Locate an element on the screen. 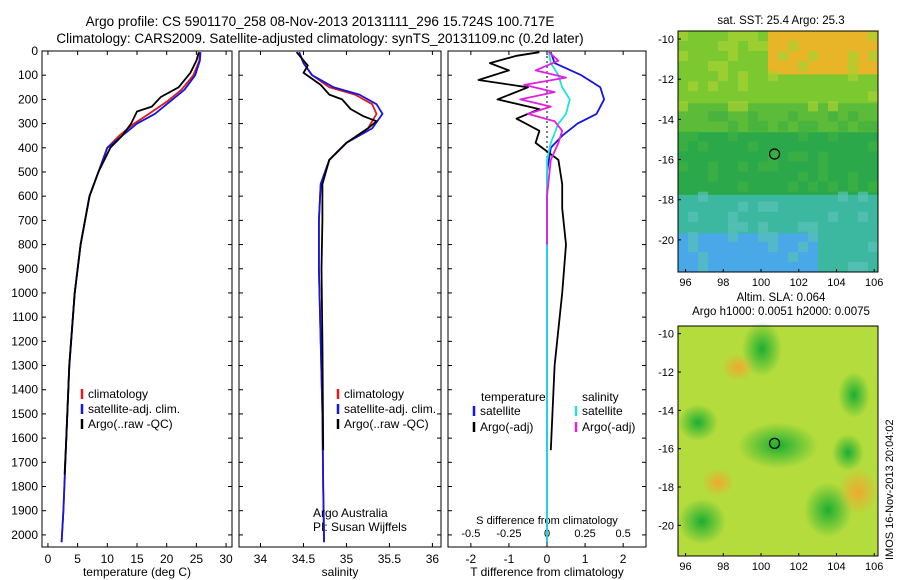 The height and width of the screenshot is (580, 900). y-tick-label: 100 is located at coordinates (28, 75).